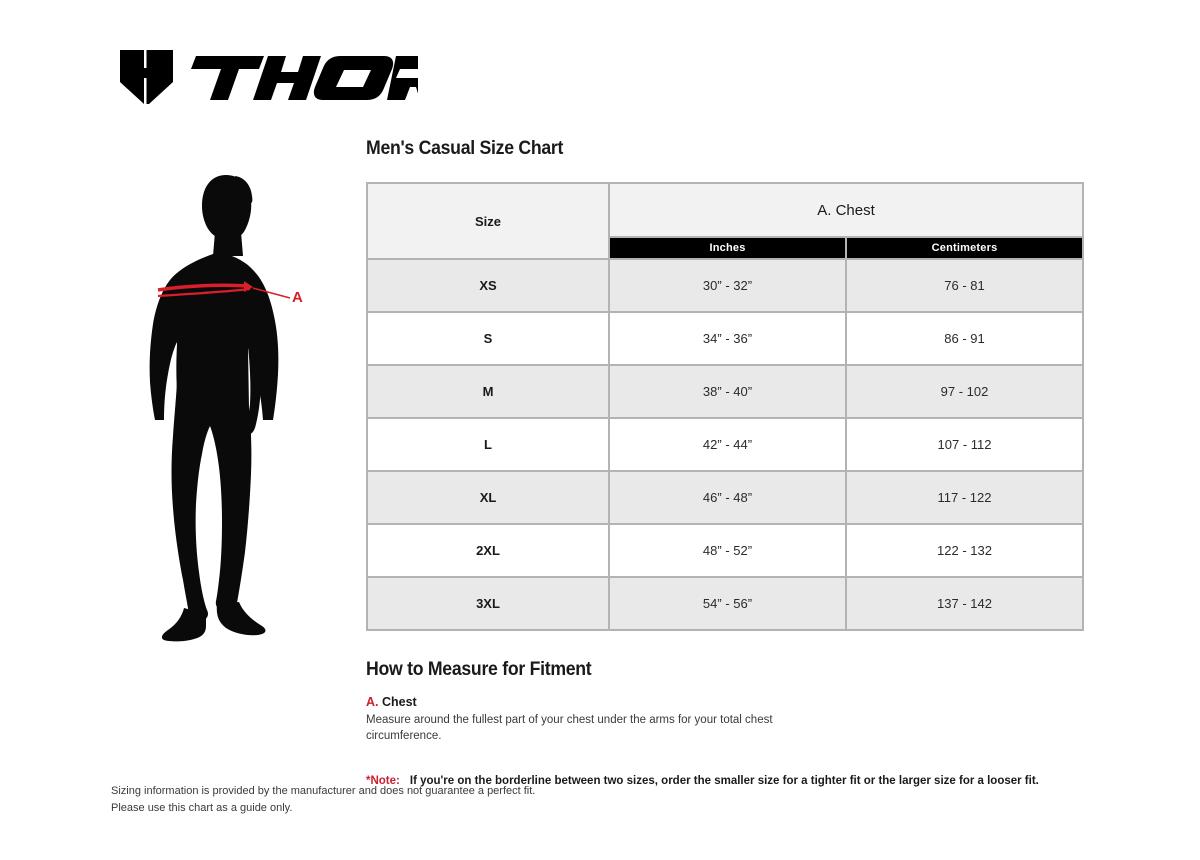  What do you see at coordinates (488, 221) in the screenshot?
I see `column-header-size: Size` at bounding box center [488, 221].